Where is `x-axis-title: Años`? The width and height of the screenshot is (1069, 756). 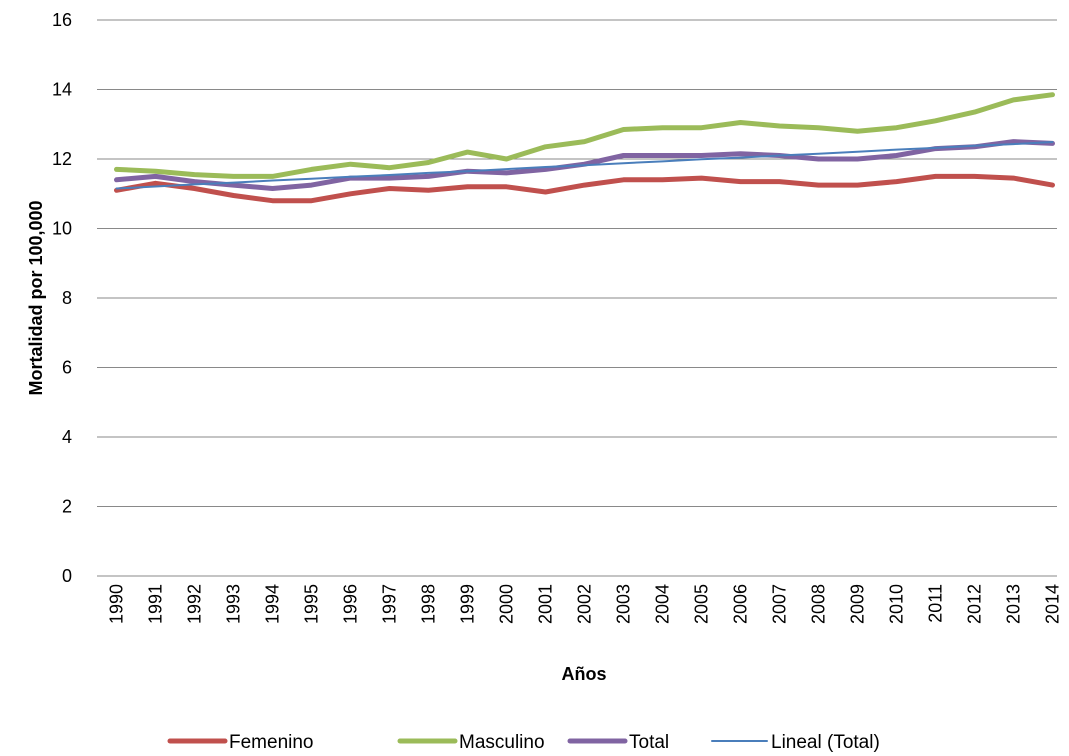 x-axis-title: Años is located at coordinates (584, 674).